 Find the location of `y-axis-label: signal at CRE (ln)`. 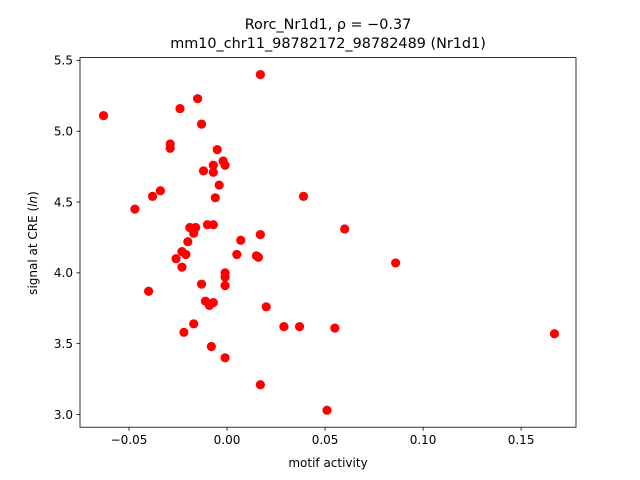

y-axis-label: signal at CRE (ln) is located at coordinates (33, 243).